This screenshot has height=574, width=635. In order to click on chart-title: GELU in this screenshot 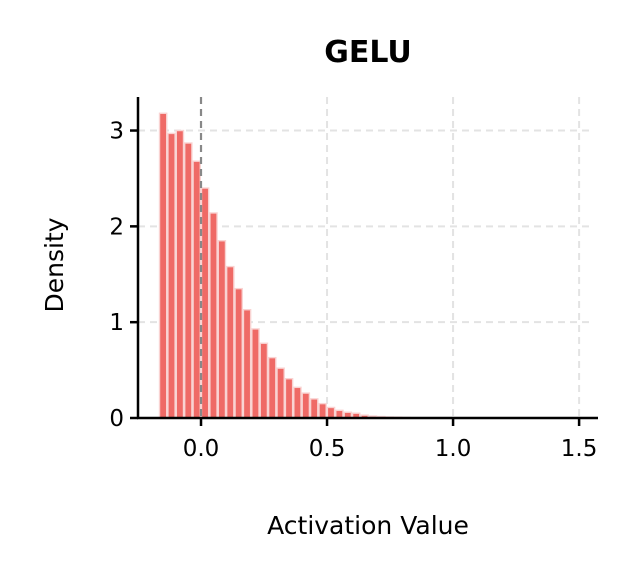, I will do `click(368, 52)`.